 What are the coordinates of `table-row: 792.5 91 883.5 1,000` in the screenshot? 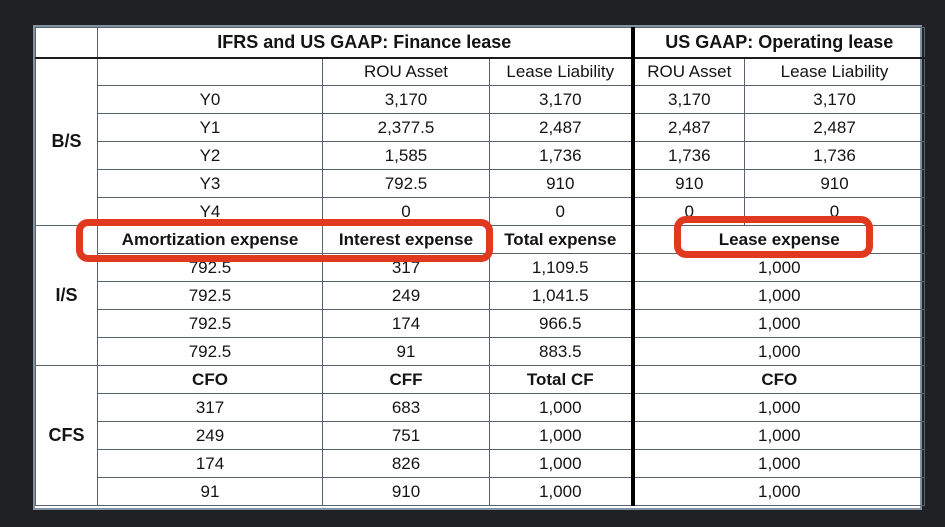 It's located at (481, 351).